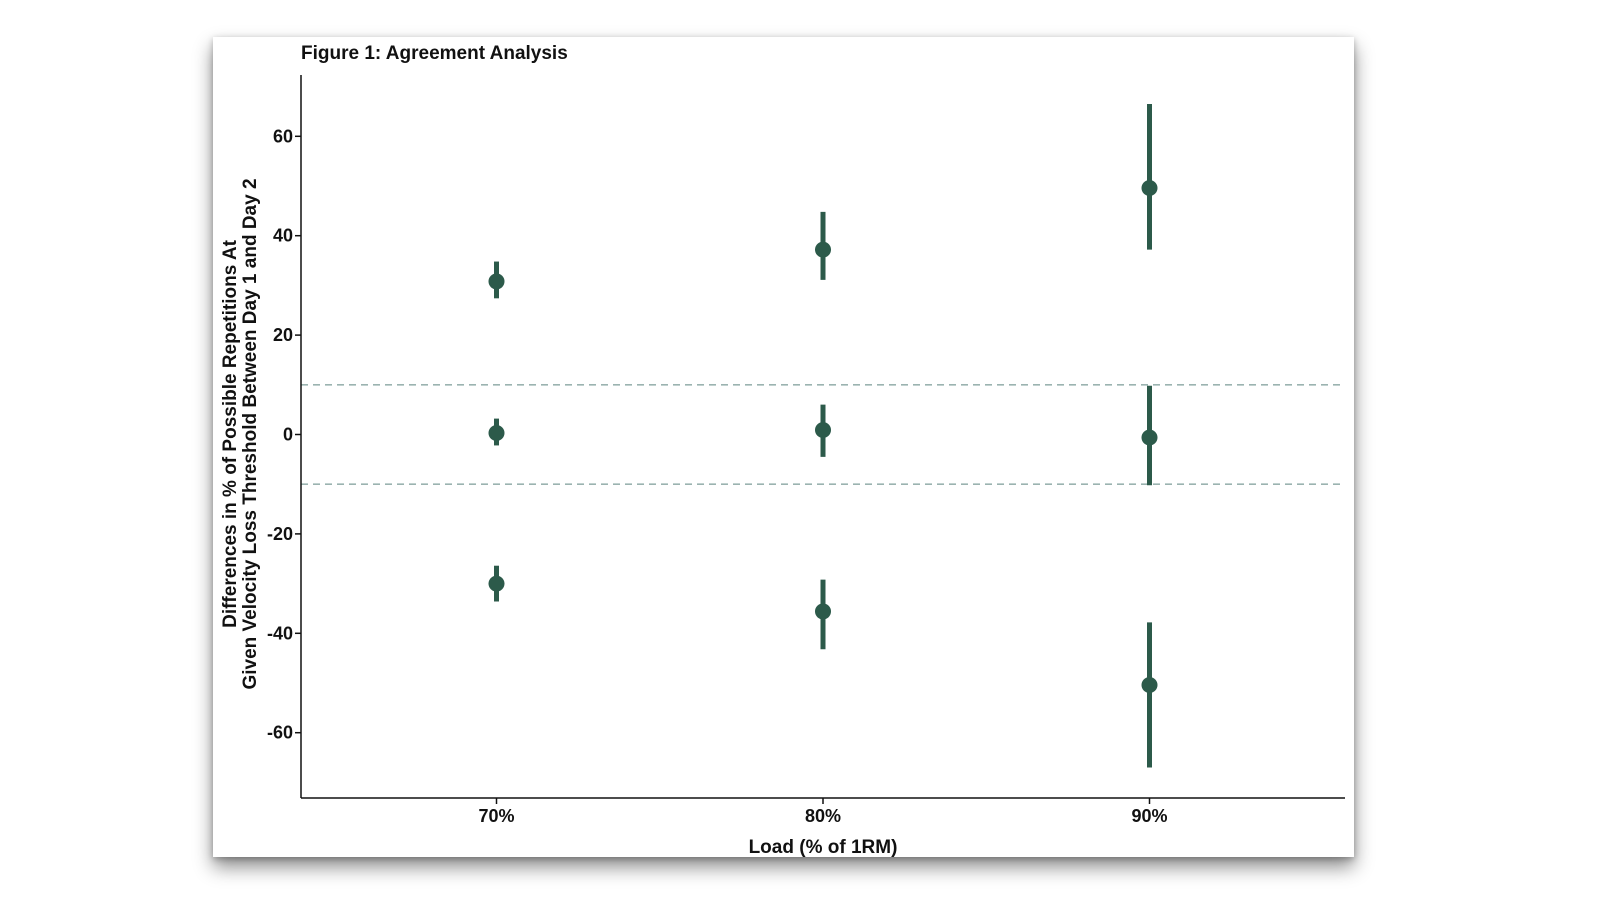 The width and height of the screenshot is (1600, 924). I want to click on x-axis-label: Load (% of 1RM), so click(823, 847).